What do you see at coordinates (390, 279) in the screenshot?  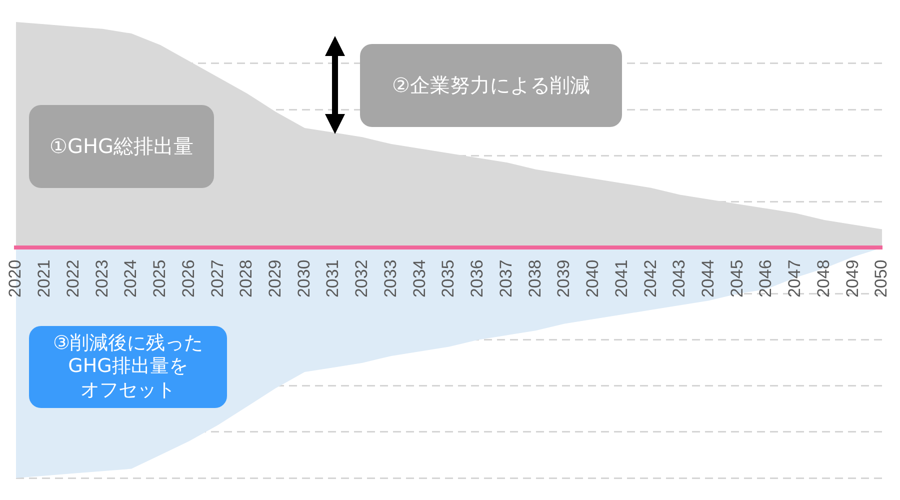 I see `x-tick-label: 2033` at bounding box center [390, 279].